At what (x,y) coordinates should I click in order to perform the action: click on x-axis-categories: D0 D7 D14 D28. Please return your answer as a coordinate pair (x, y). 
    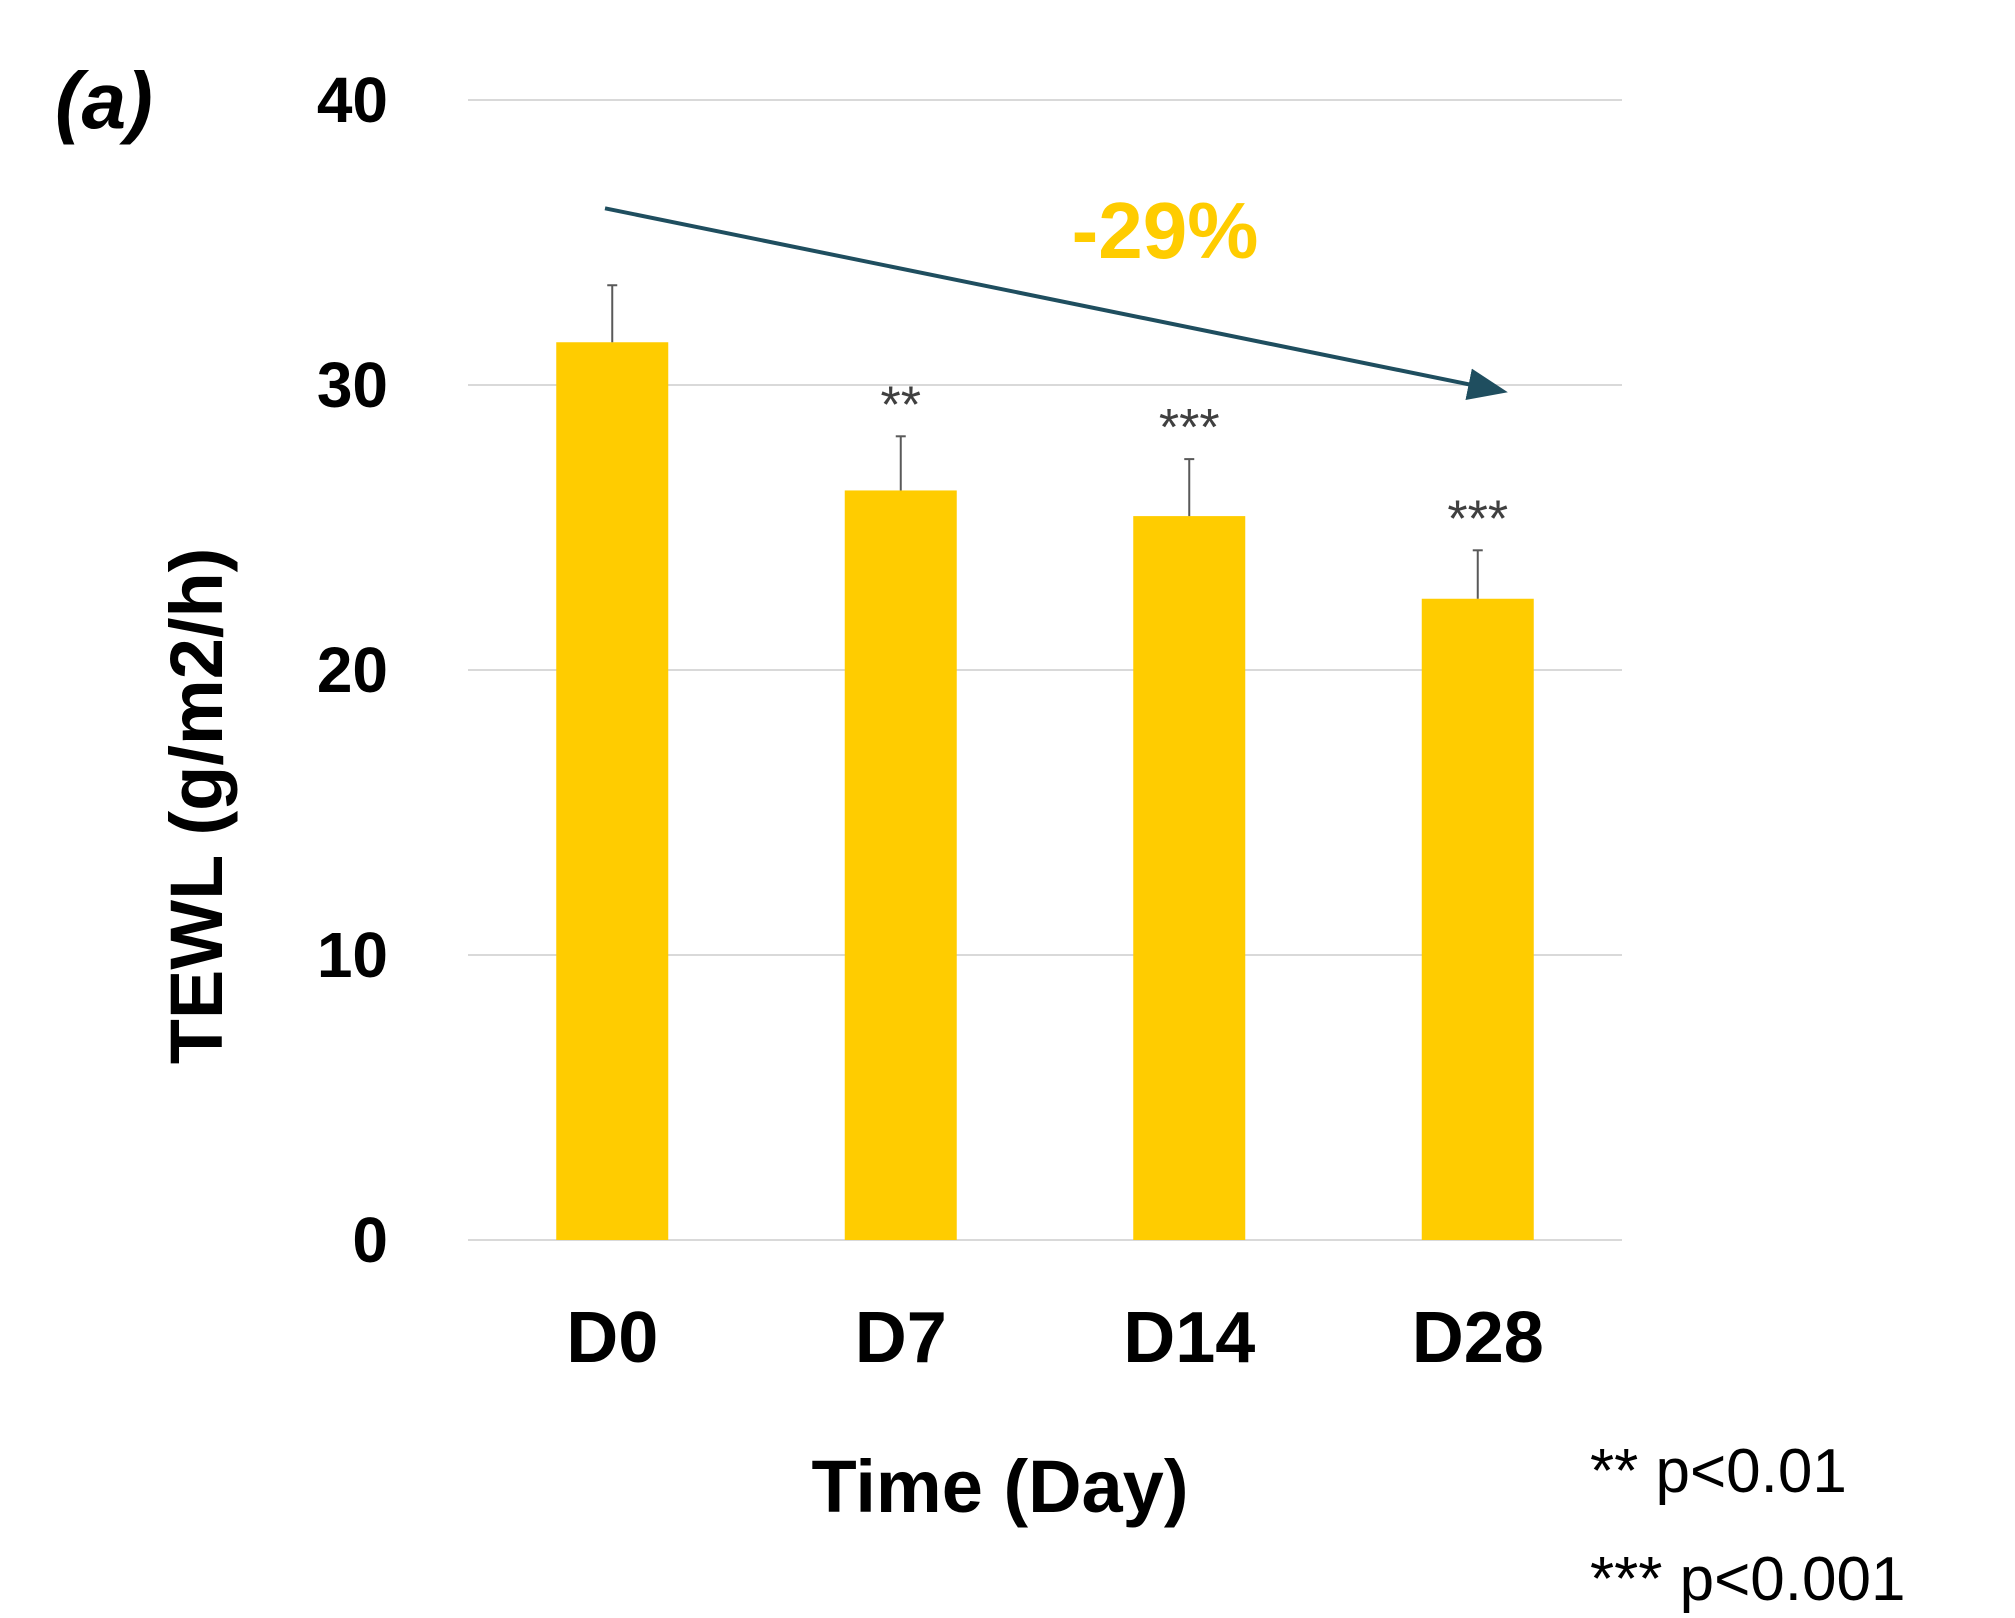
    Looking at the image, I should click on (1055, 1338).